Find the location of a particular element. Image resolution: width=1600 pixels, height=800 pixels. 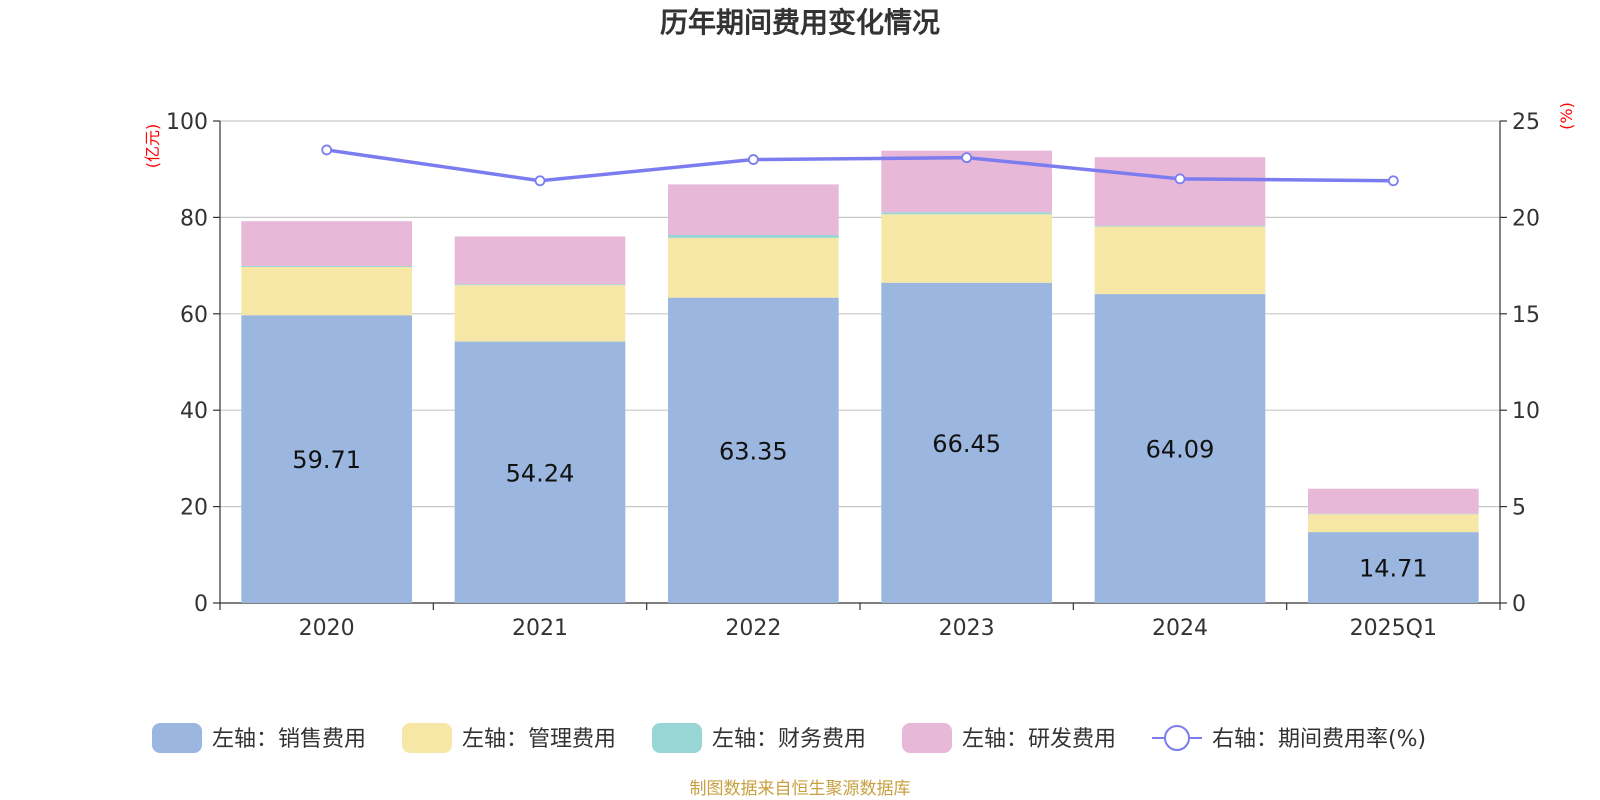

bar-label-2020: 59.71 is located at coordinates (326, 460).